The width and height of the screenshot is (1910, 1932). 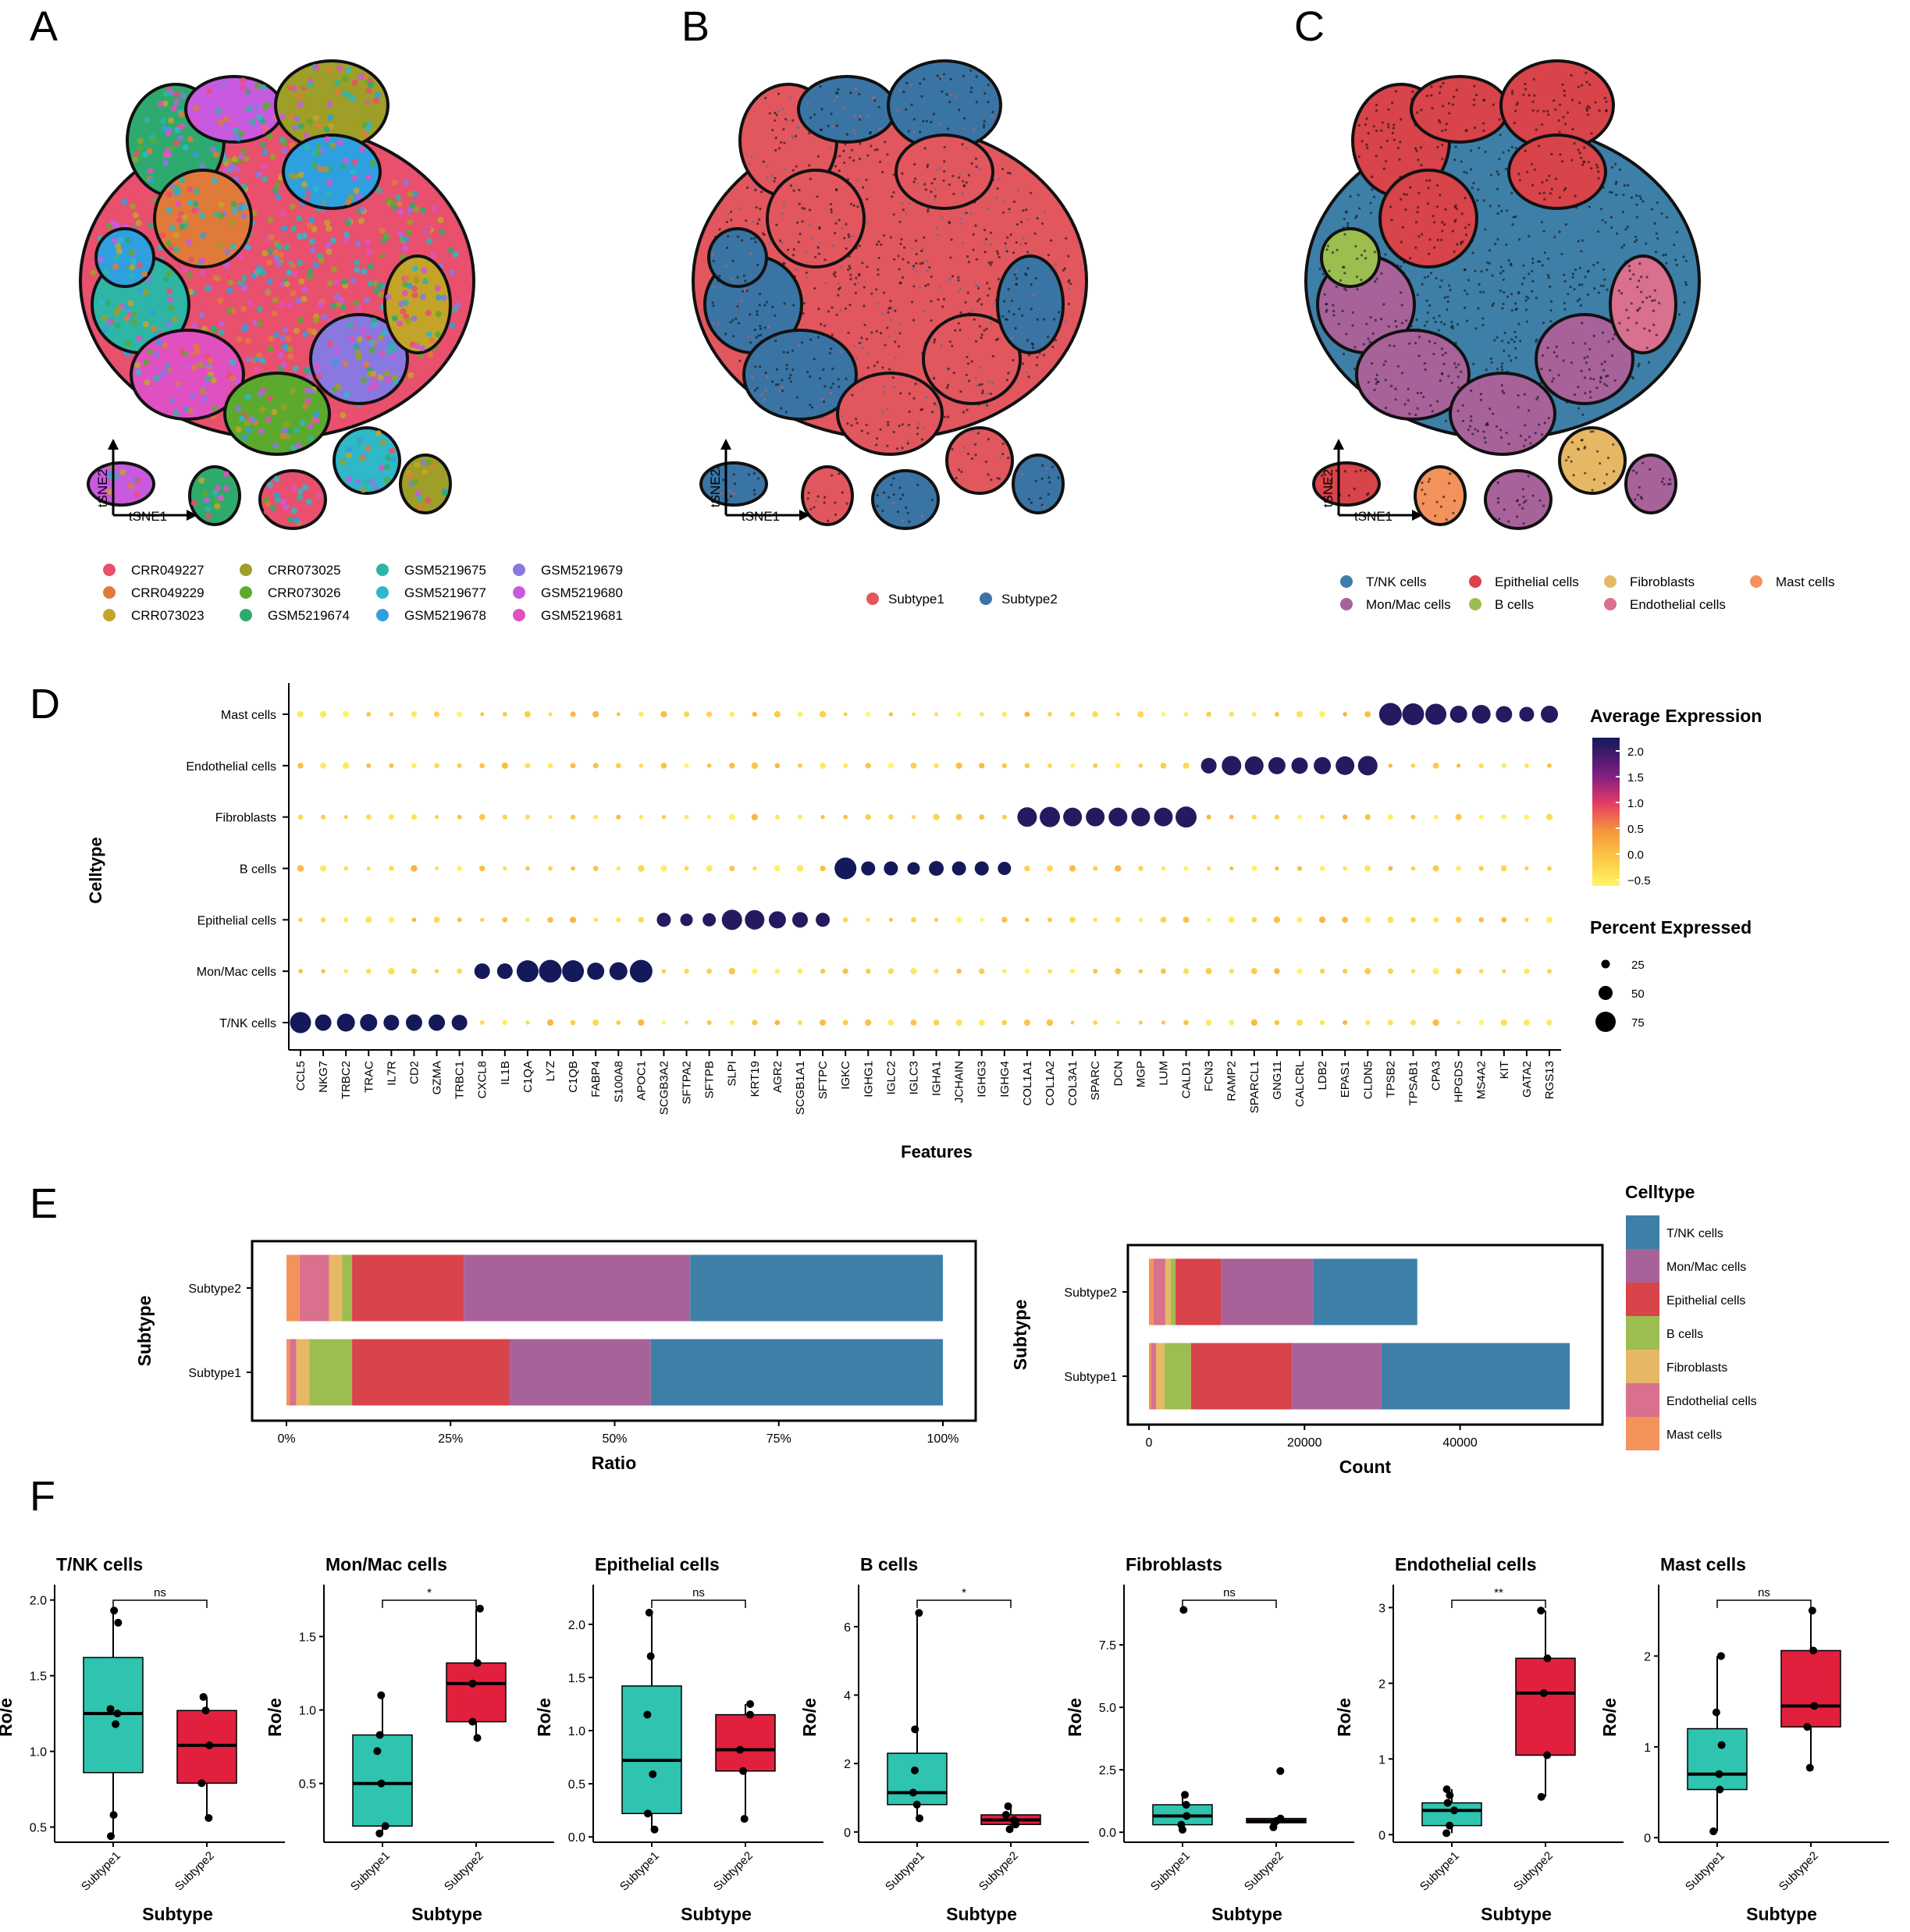 I want to click on x-tick-label: COL1A2, so click(x=1050, y=1083).